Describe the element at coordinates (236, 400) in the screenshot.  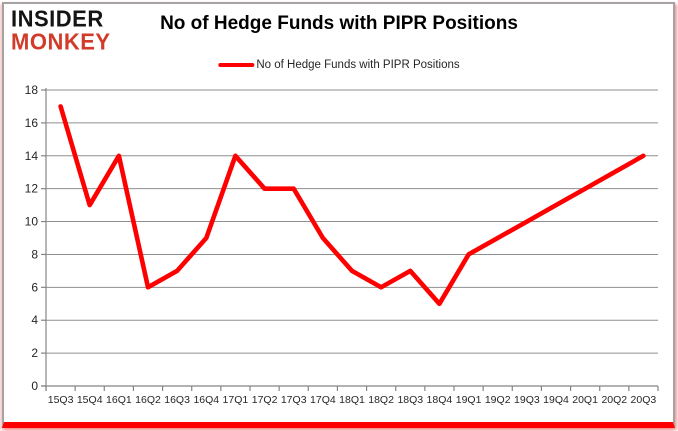
I see `x-axis-label: 17Q1` at that location.